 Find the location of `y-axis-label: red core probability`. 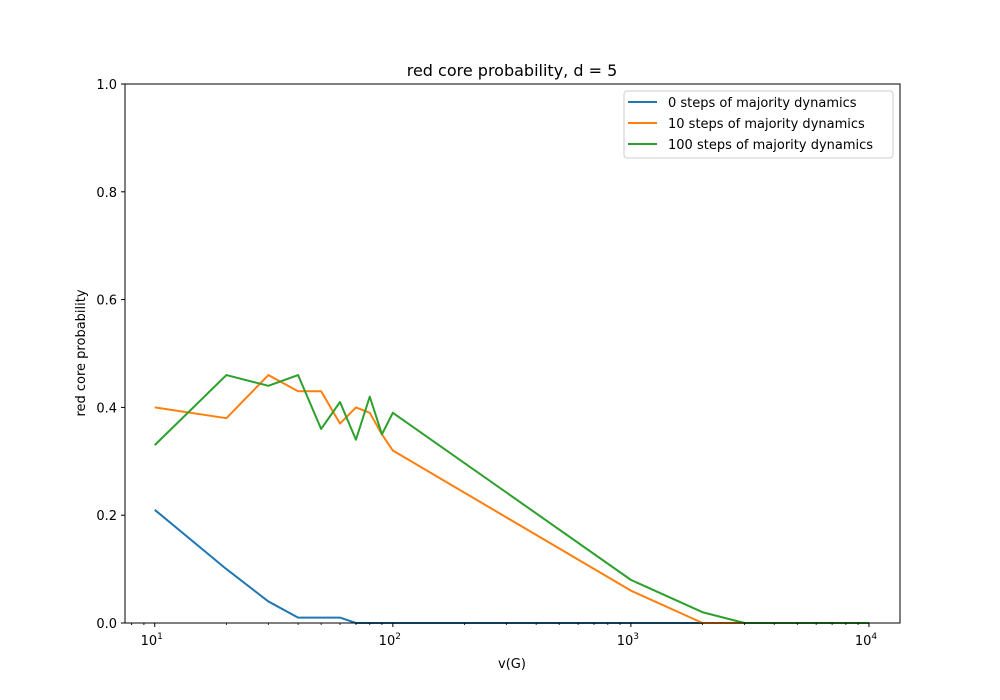

y-axis-label: red core probability is located at coordinates (81, 352).